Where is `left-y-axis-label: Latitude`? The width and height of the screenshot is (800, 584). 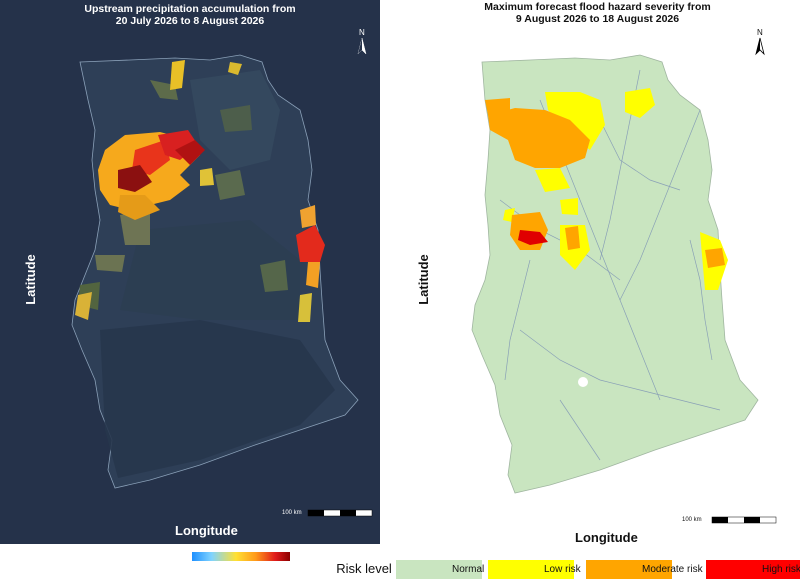
left-y-axis-label: Latitude is located at coordinates (30, 279).